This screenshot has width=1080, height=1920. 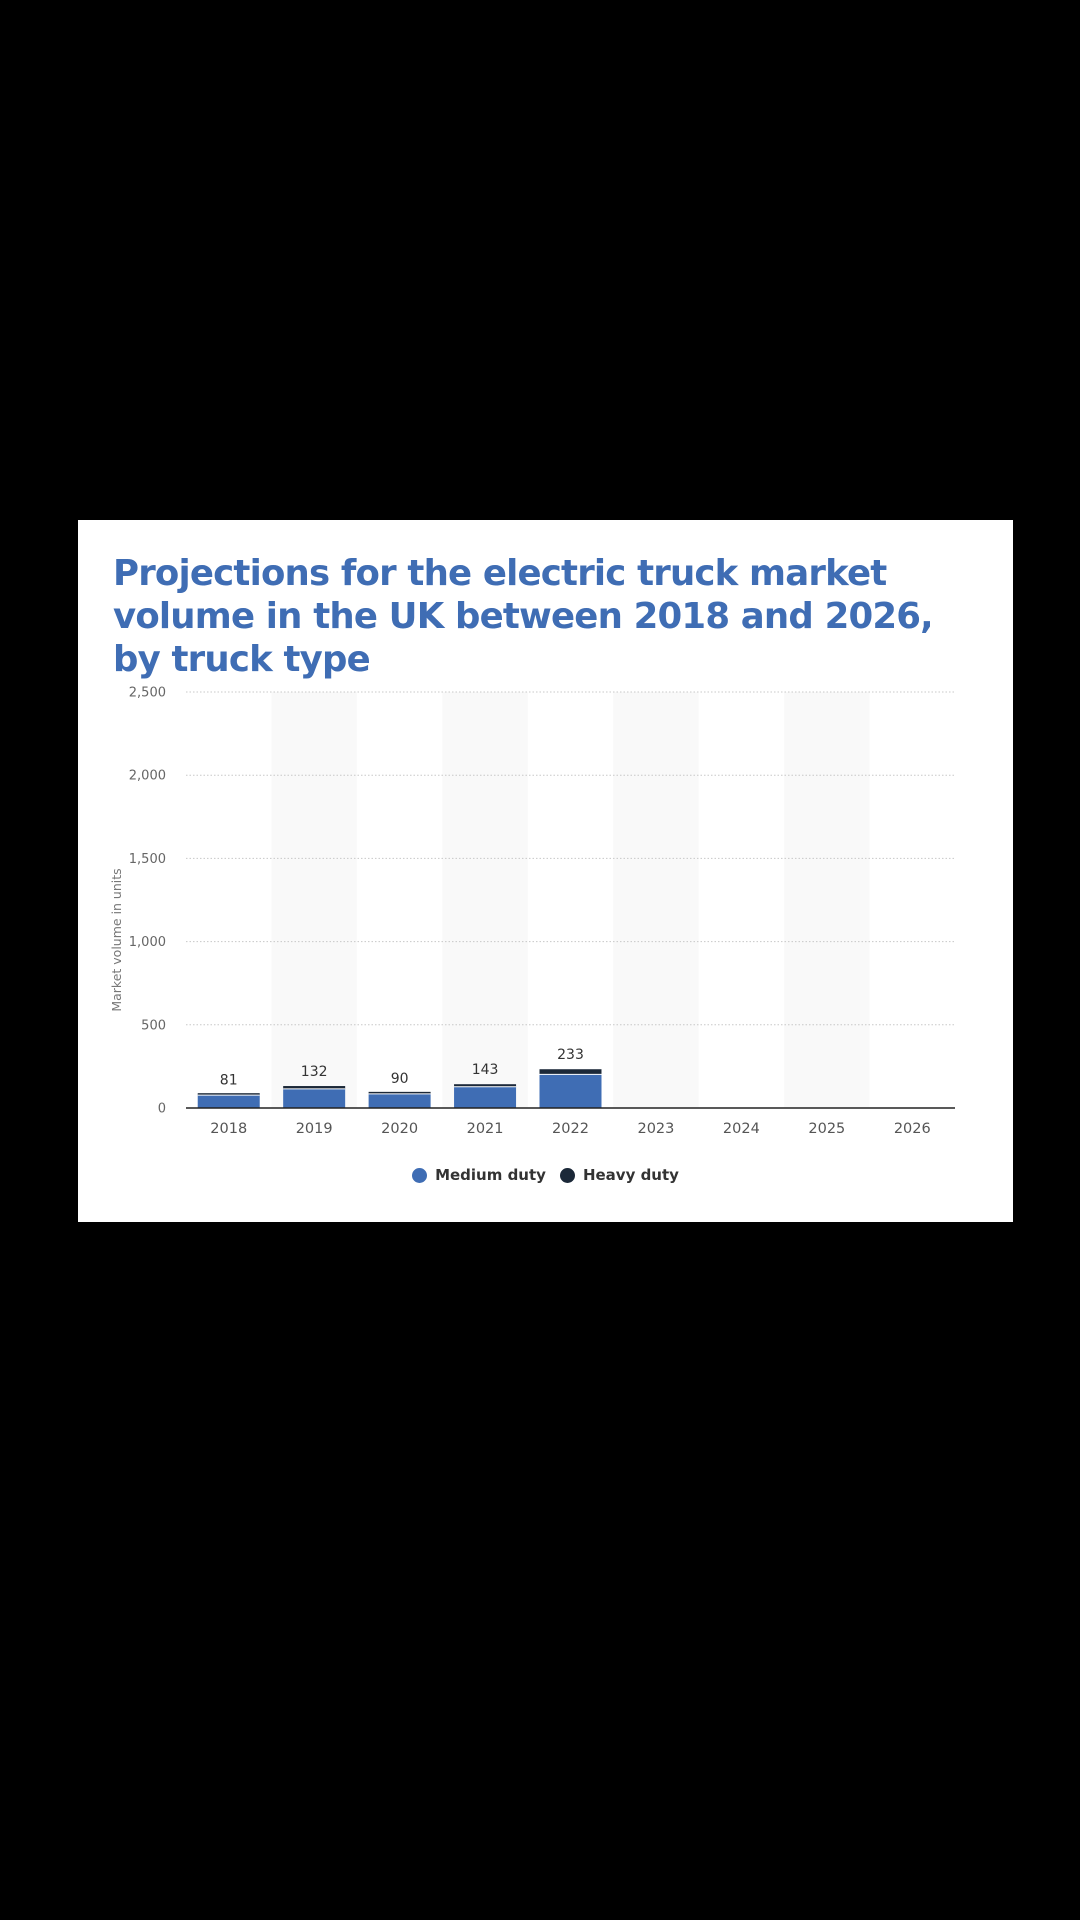 I want to click on x-tick-label: 2019, so click(x=314, y=1129).